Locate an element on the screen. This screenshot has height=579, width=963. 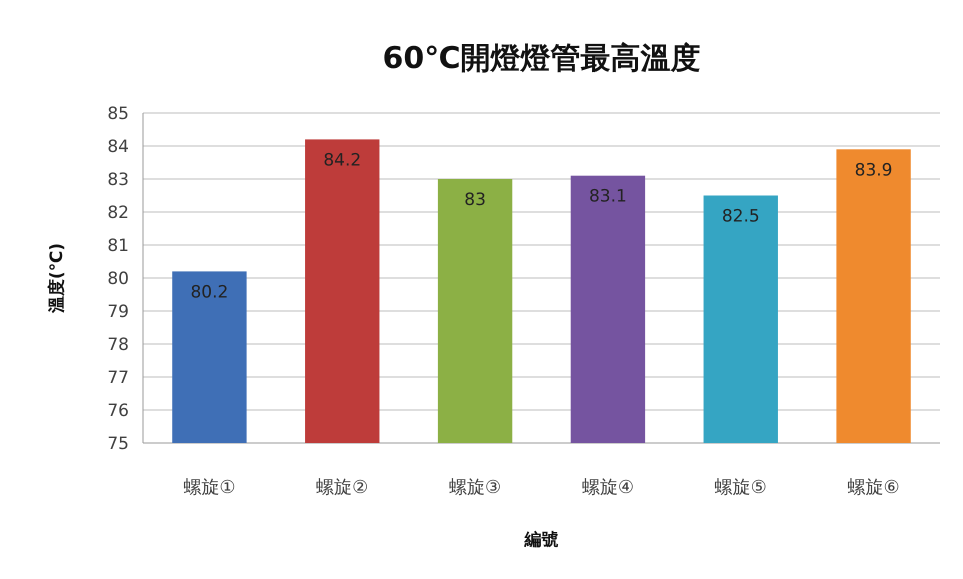
data-label: 83.1 is located at coordinates (607, 196).